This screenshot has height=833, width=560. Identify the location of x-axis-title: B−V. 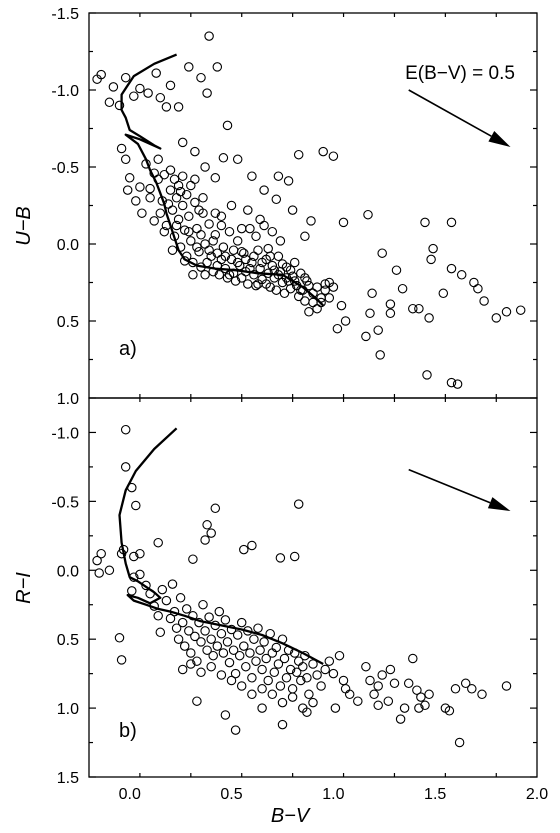
(291, 816).